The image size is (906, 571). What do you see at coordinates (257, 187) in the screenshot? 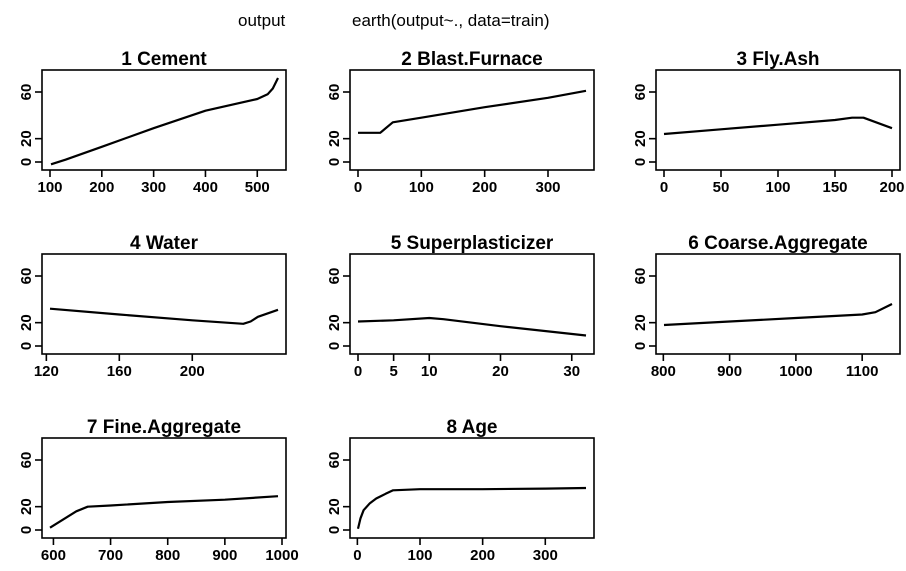
I see `x-tick-label: 500` at bounding box center [257, 187].